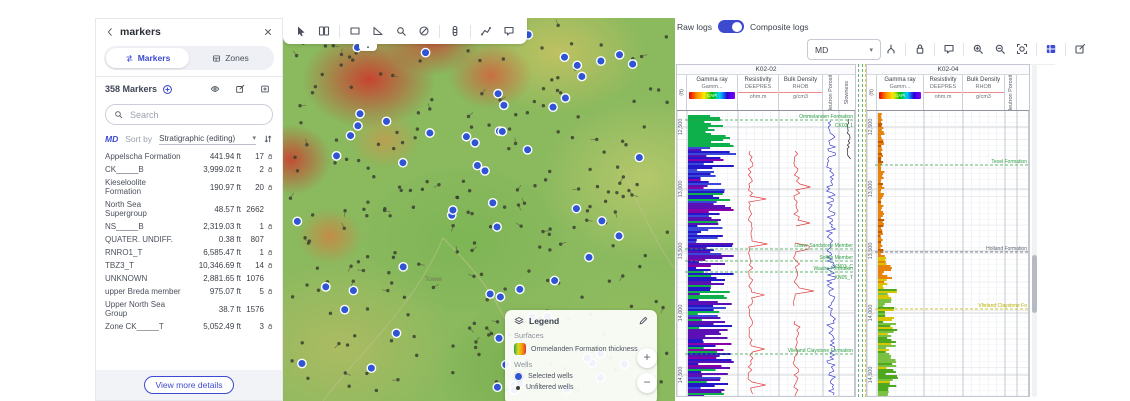  What do you see at coordinates (110, 32) in the screenshot?
I see `back-icon` at bounding box center [110, 32].